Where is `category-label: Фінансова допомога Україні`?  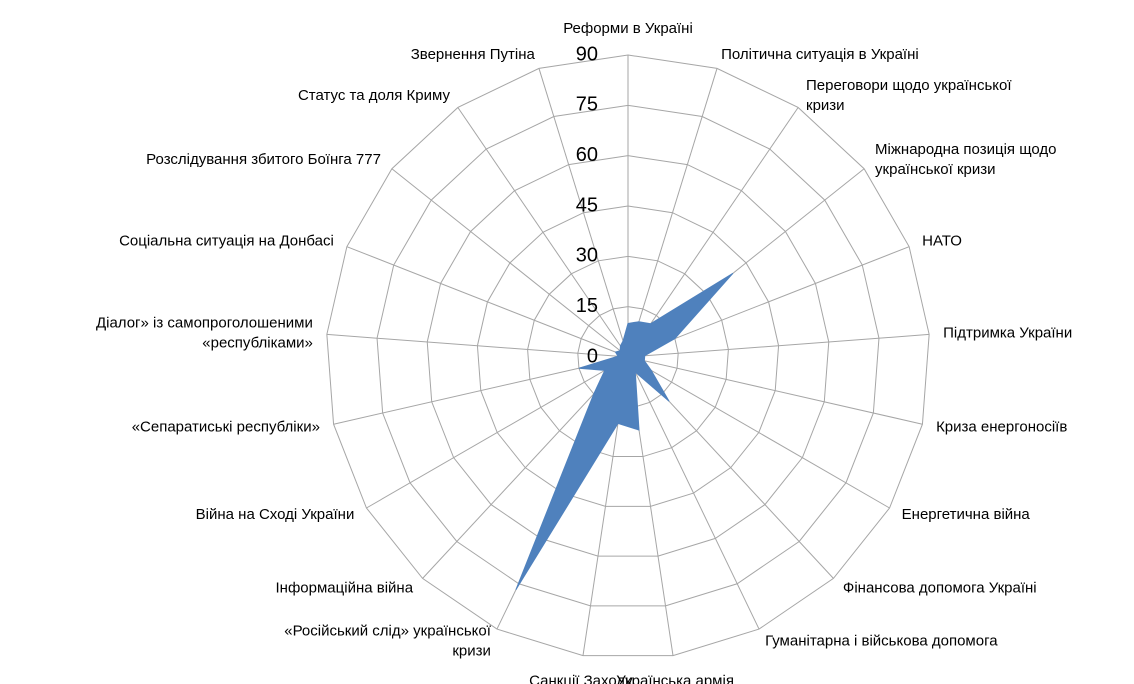
category-label: Фінансова допомога Україні is located at coordinates (940, 588).